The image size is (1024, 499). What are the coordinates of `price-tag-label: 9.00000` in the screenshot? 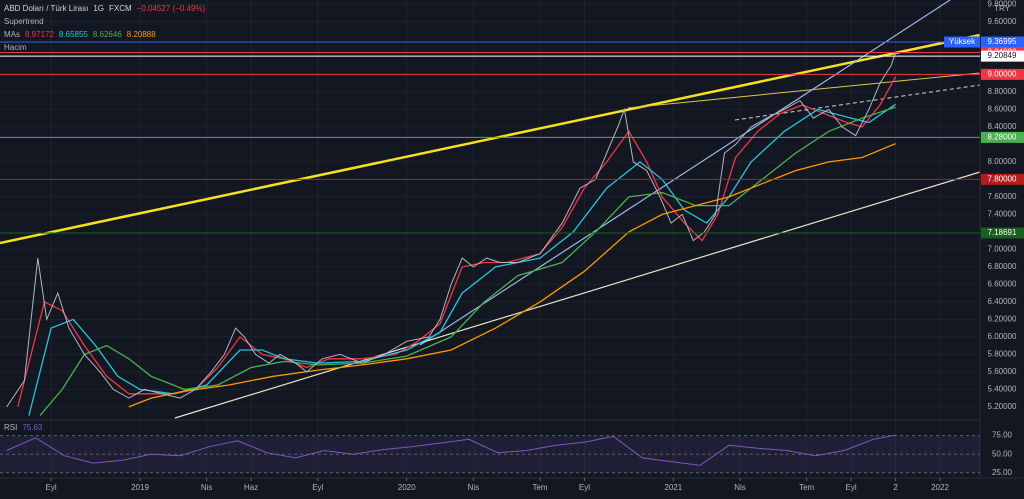 It's located at (1002, 73).